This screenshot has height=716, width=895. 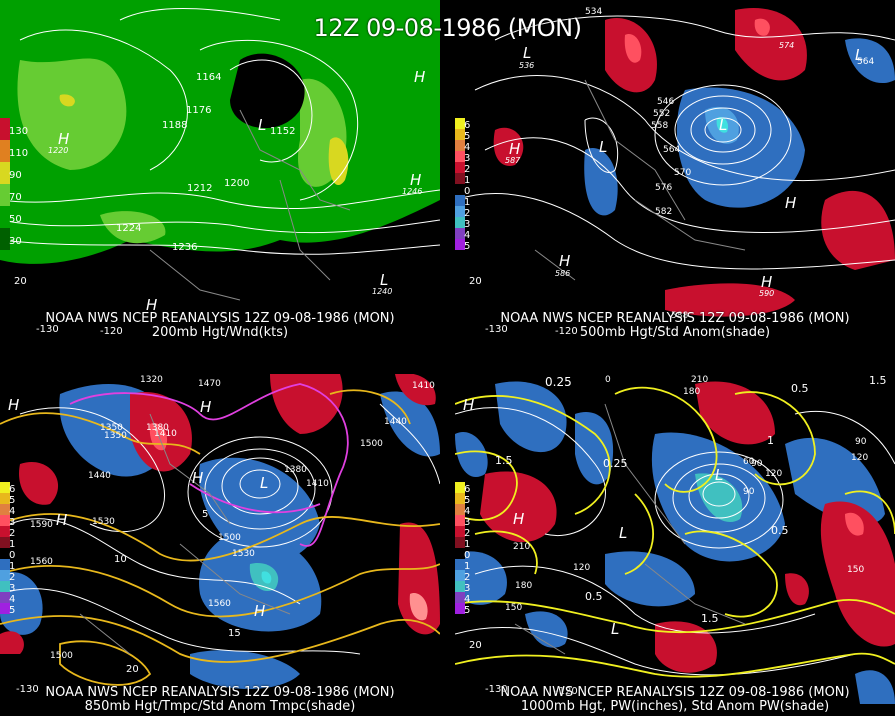 I want to click on legend-1000mb: 6 5 4 3 2 1 0 1 2 3 4 5, so click(x=462, y=549).